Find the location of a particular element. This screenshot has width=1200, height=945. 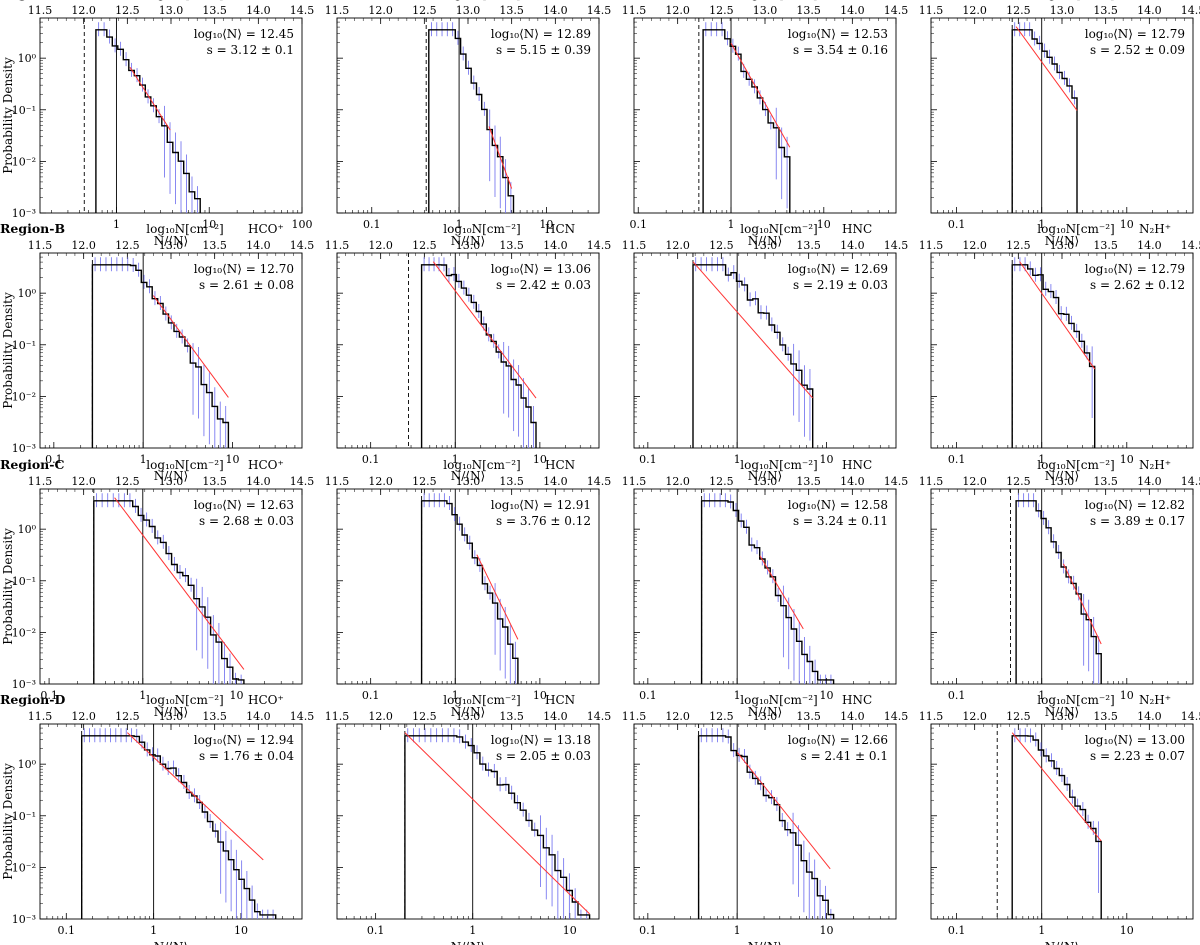

s-annotation: s = 3.54 ± 0.16 is located at coordinates (840, 50).